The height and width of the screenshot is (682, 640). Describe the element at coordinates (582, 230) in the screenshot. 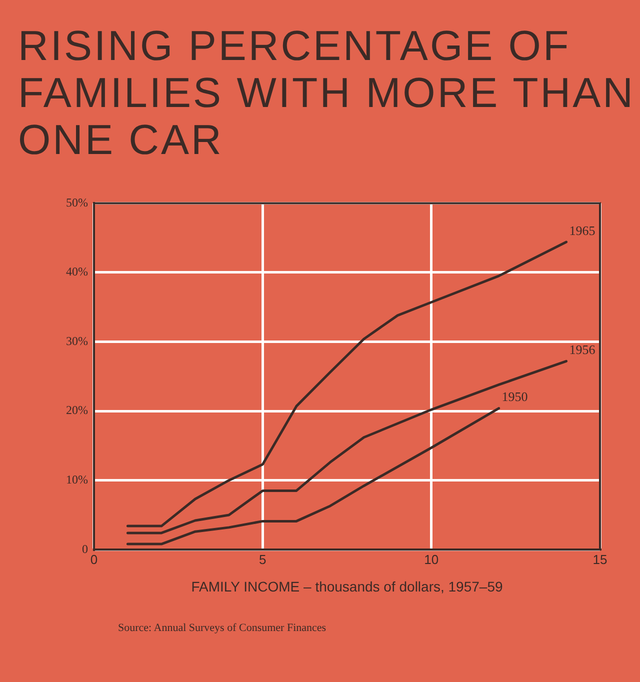

I see `series-label: 1965` at that location.